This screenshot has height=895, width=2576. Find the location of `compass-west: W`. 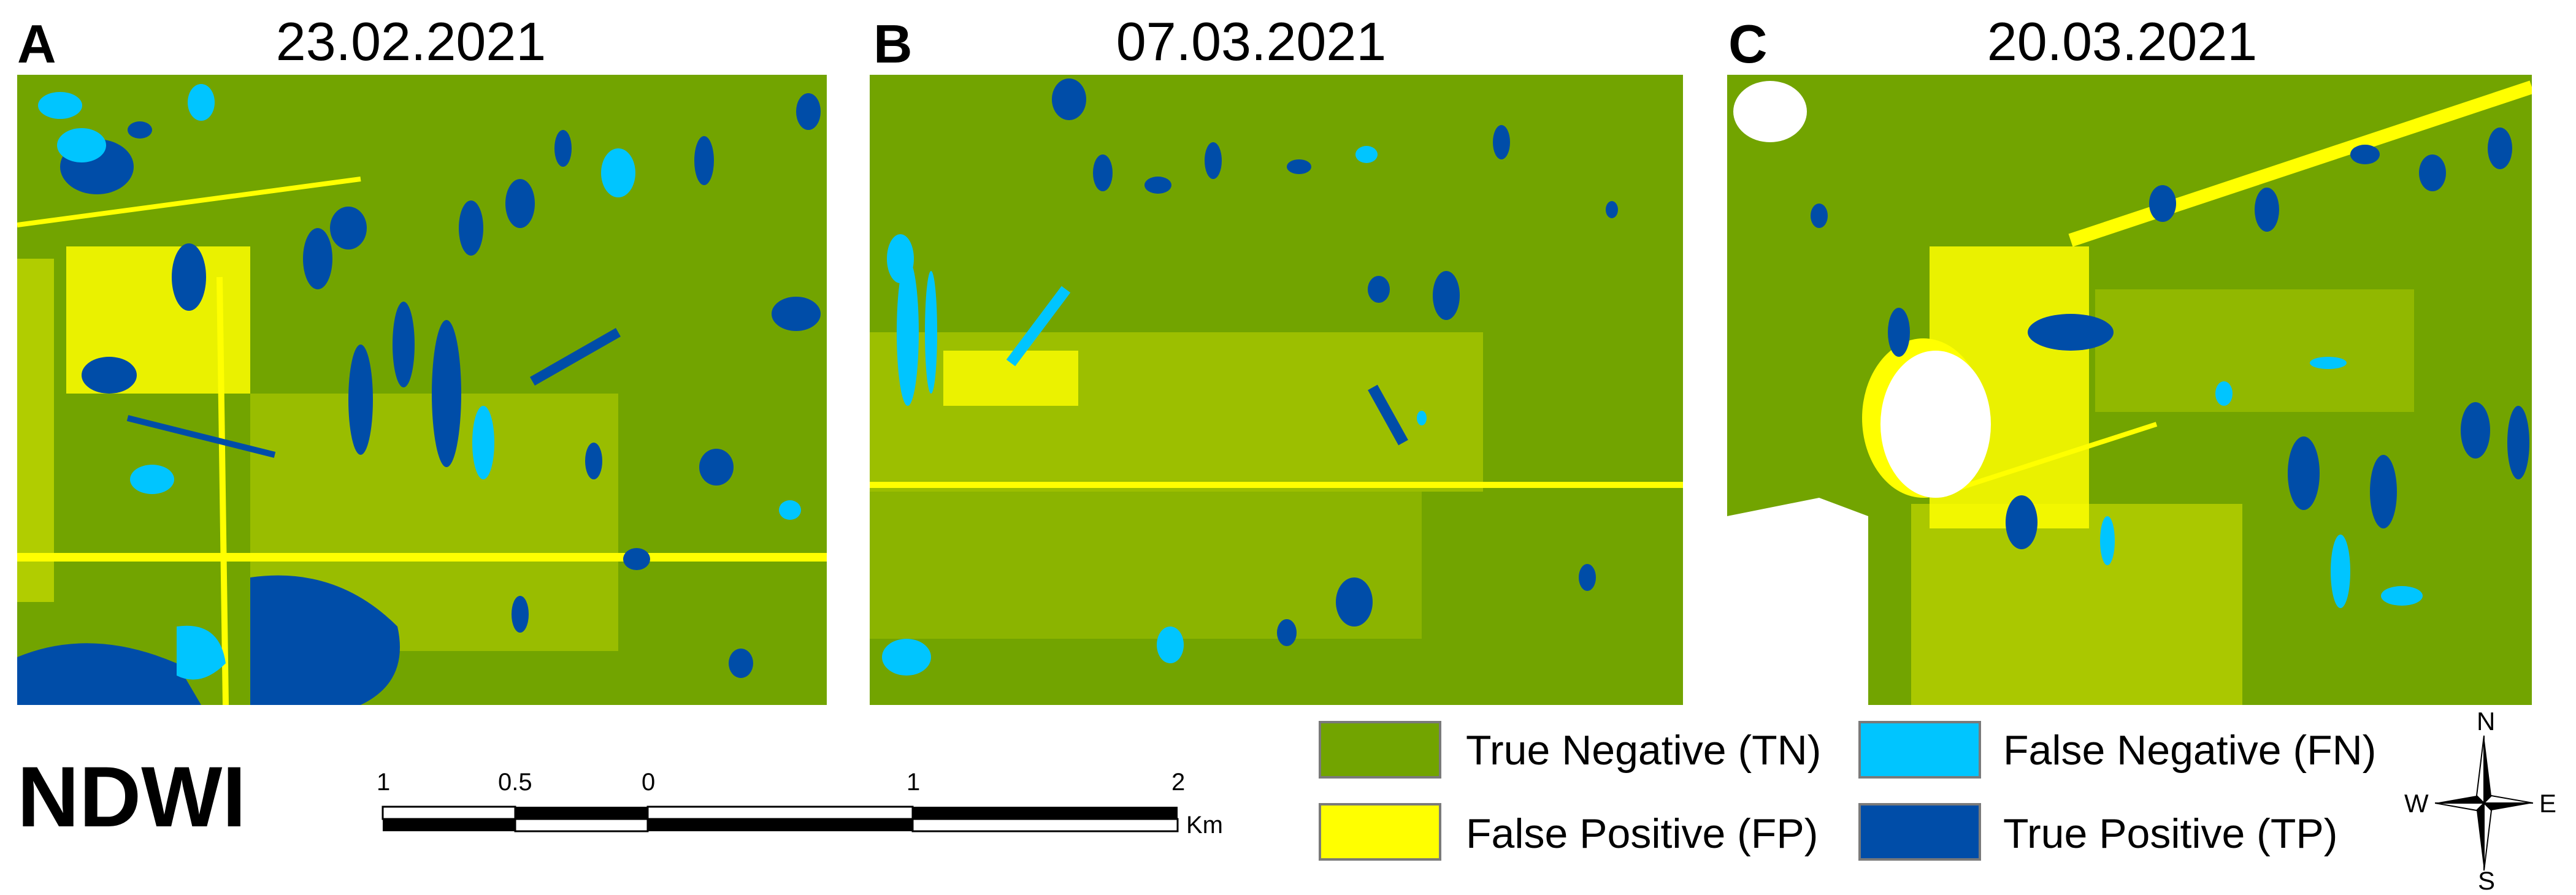

compass-west: W is located at coordinates (2416, 803).